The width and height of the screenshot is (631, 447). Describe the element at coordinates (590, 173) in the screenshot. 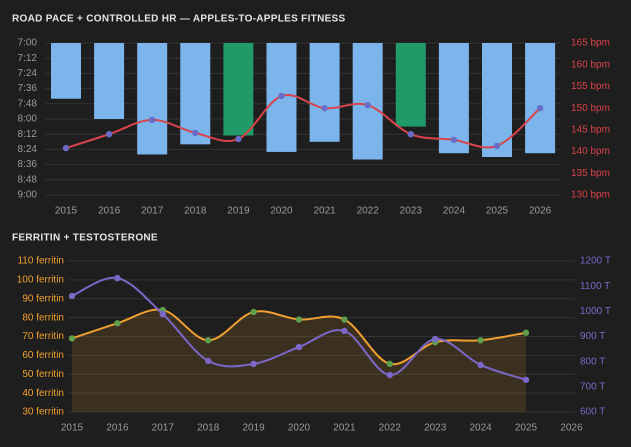

I see `y2-tick-label: 135 bpm` at that location.